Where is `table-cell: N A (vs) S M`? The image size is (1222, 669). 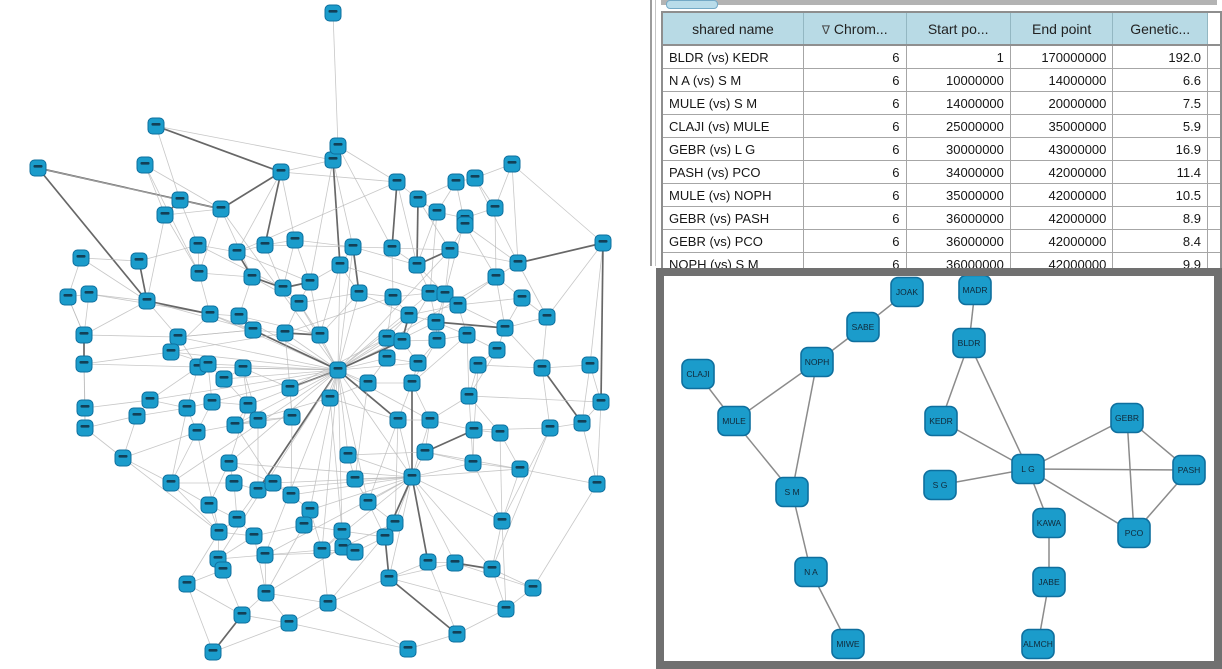
table-cell: N A (vs) S M is located at coordinates (732, 80).